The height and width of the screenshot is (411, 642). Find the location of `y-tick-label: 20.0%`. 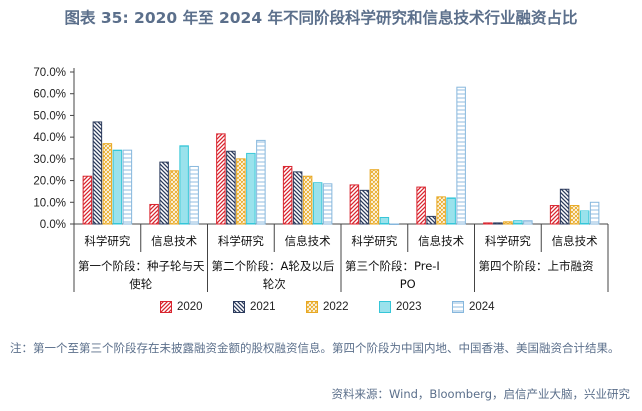

y-tick-label: 20.0% is located at coordinates (49, 182).